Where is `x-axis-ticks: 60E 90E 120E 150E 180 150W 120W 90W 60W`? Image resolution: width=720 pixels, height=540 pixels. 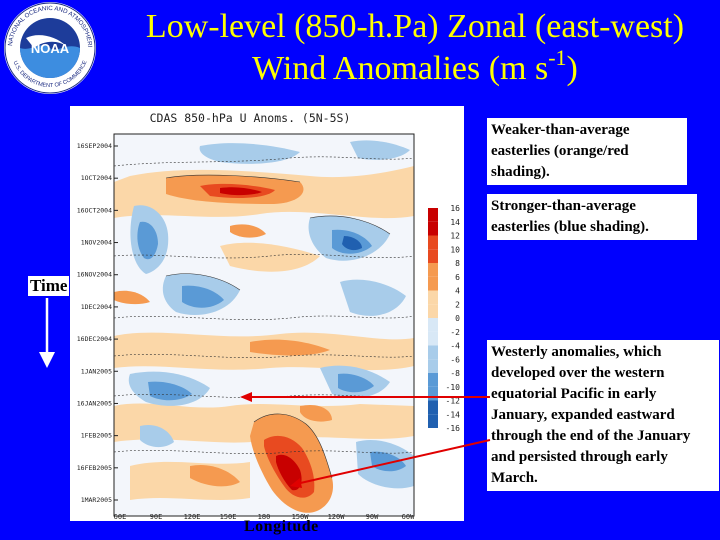
x-axis-ticks: 60E 90E 120E 150E 180 150W 120W 90W 60W is located at coordinates (264, 517).